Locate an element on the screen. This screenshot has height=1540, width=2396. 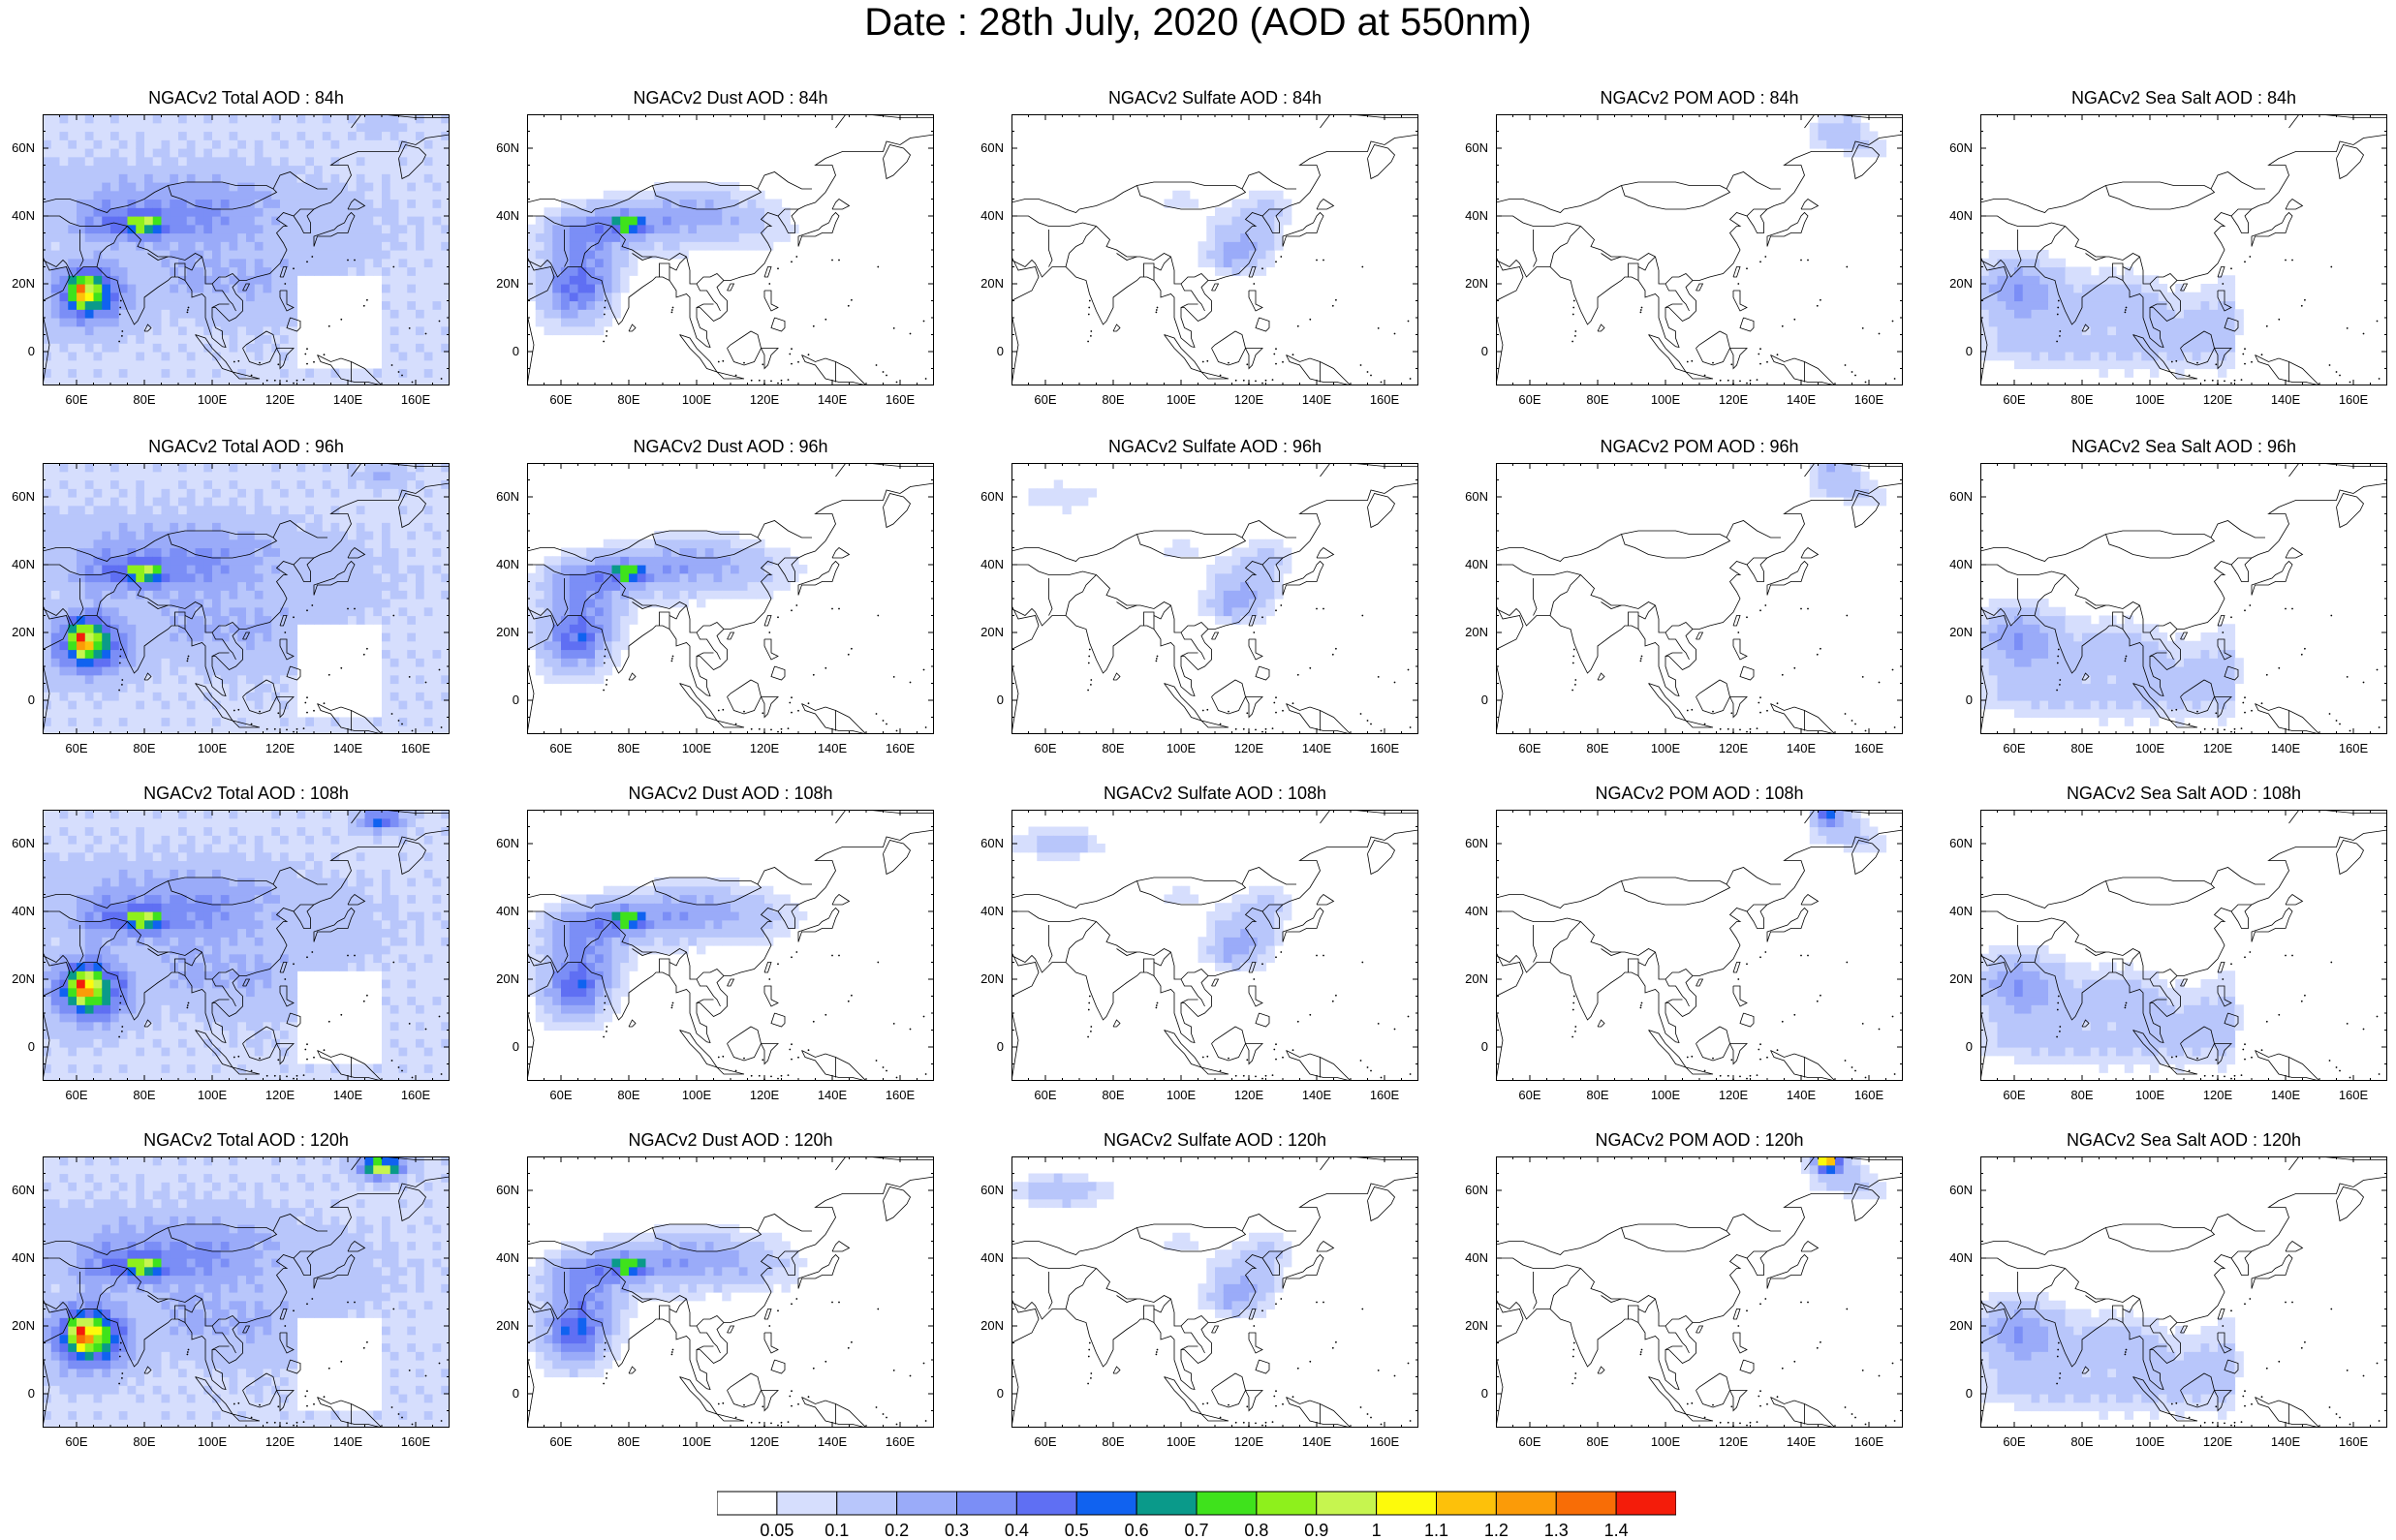
lat-tick-label: 0 is located at coordinates (17, 351).